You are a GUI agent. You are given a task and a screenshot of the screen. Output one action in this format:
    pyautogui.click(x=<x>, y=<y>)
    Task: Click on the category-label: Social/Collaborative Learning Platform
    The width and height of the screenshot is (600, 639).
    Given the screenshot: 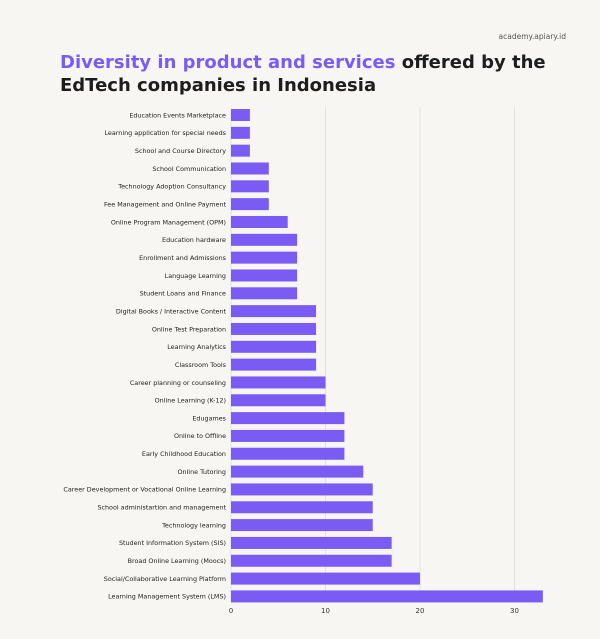 What is the action you would take?
    pyautogui.click(x=165, y=579)
    